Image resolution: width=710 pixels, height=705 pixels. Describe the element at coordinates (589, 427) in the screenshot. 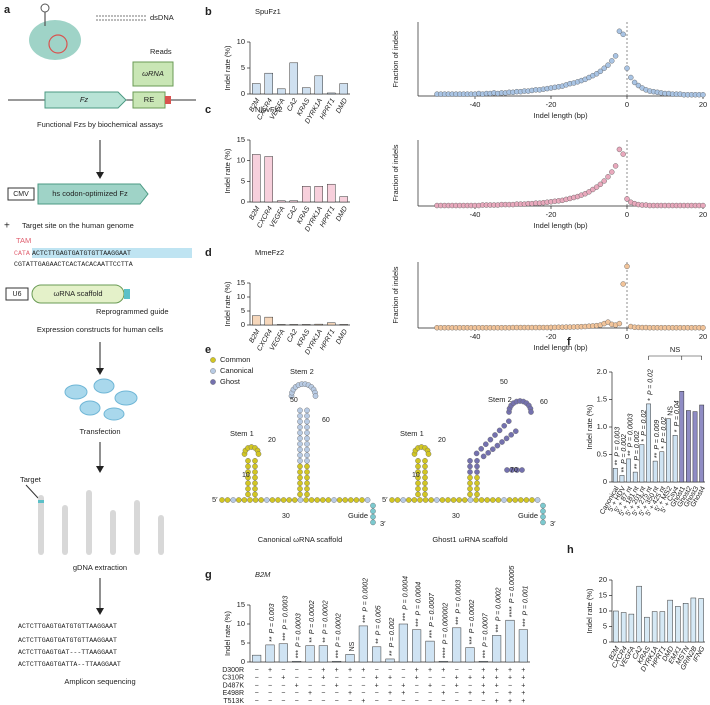

I see `y-axis-label: Indel rate (%)` at that location.